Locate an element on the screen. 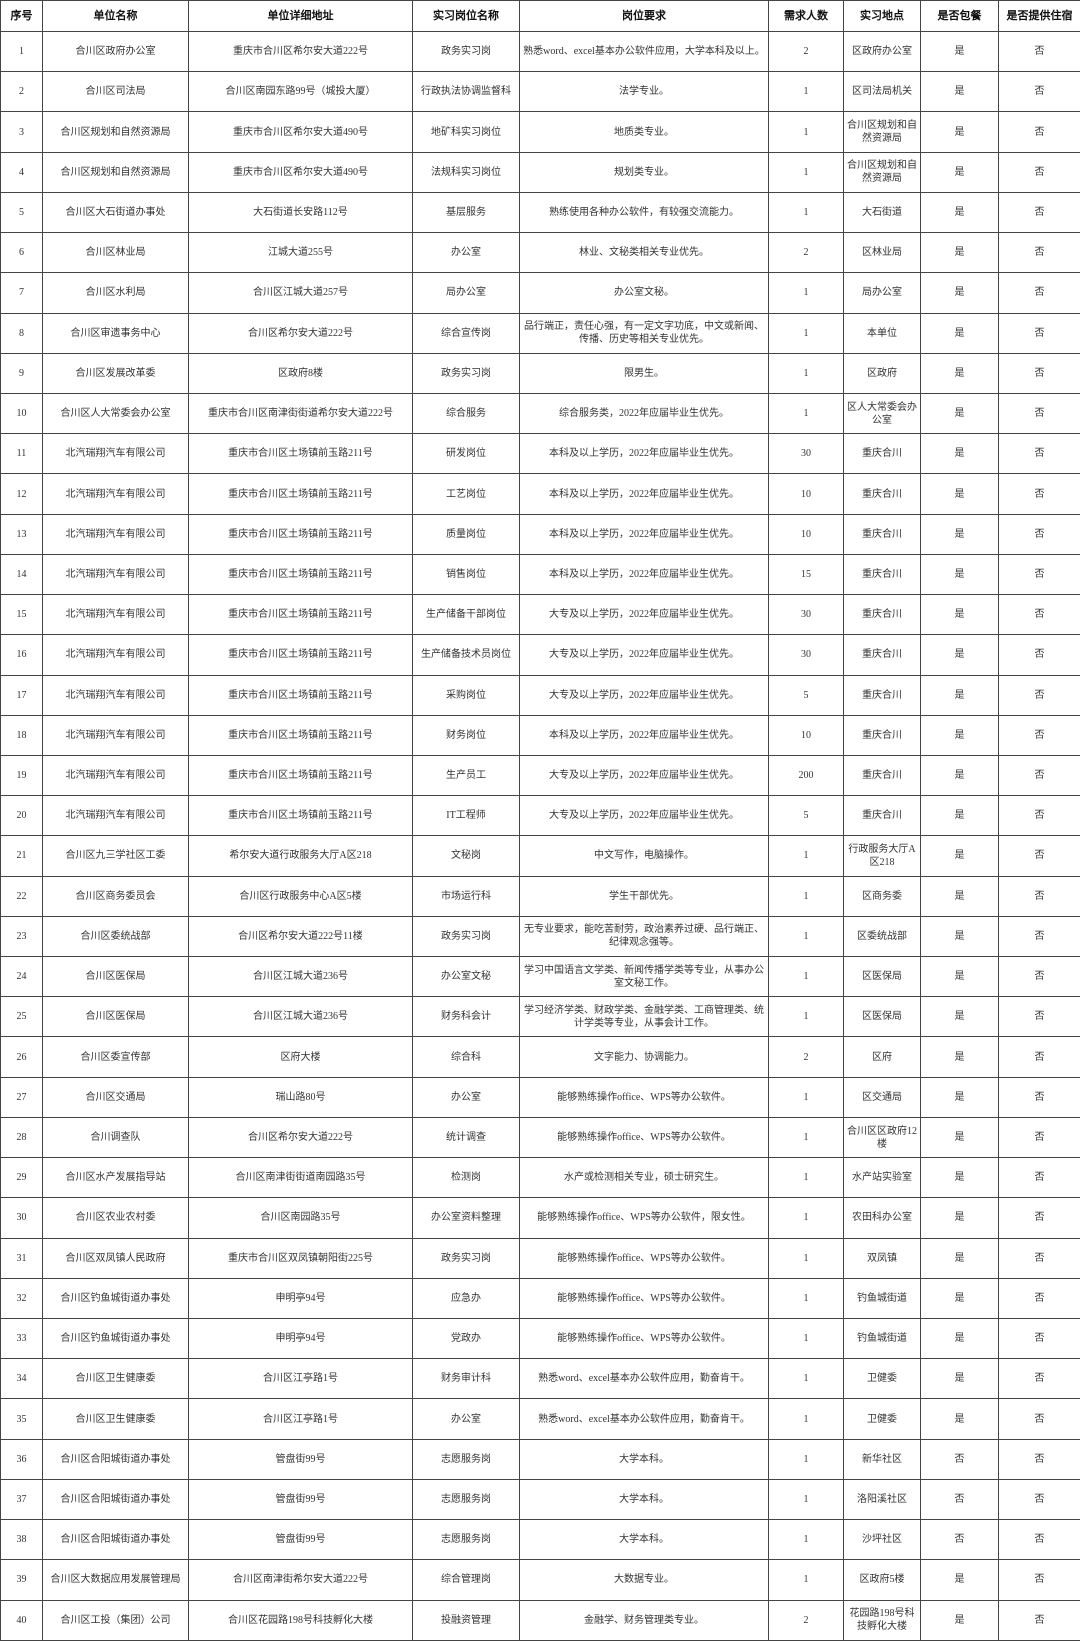 The height and width of the screenshot is (1641, 1080). cell-unit-name: 合川区人大常委会办公室 is located at coordinates (115, 413).